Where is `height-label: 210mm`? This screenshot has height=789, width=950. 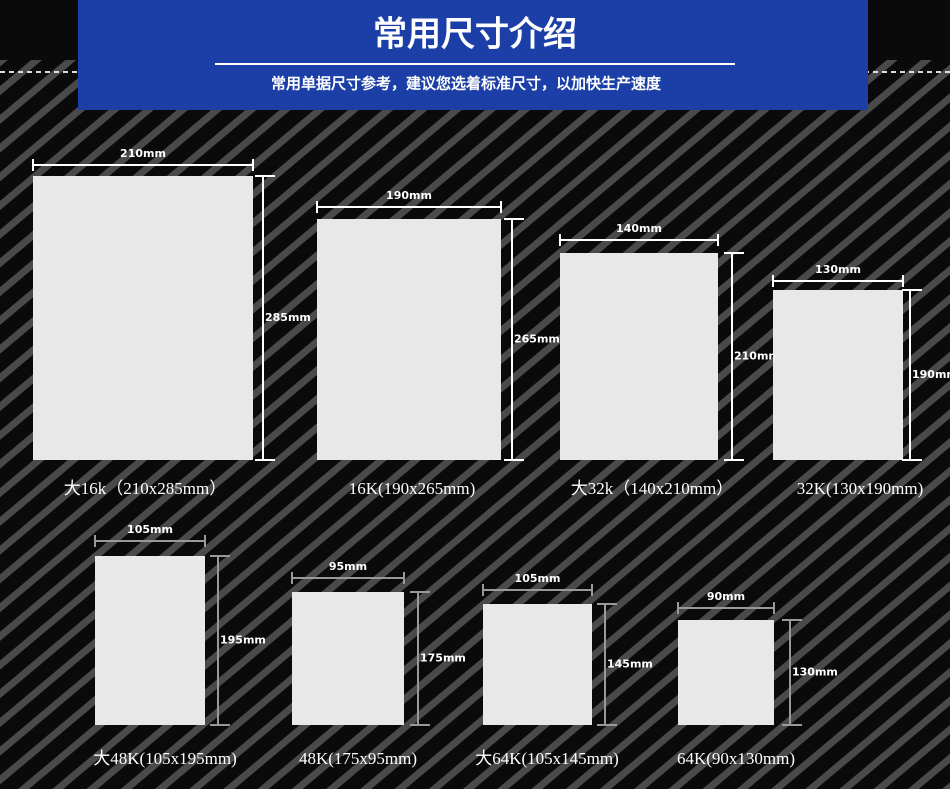
height-label: 210mm is located at coordinates (757, 356).